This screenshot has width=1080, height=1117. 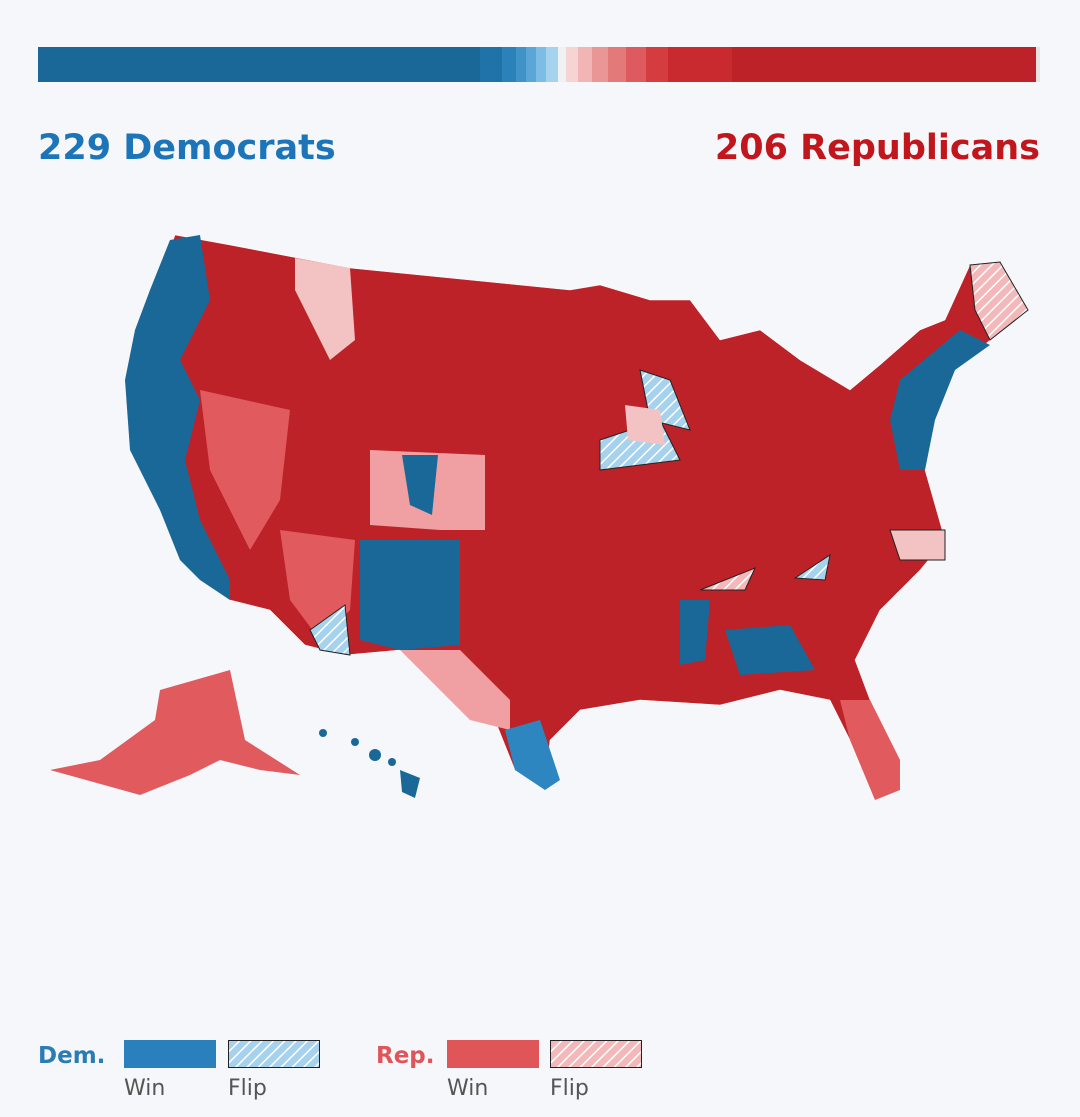 What do you see at coordinates (405, 1056) in the screenshot?
I see `legend-rep: Rep.` at bounding box center [405, 1056].